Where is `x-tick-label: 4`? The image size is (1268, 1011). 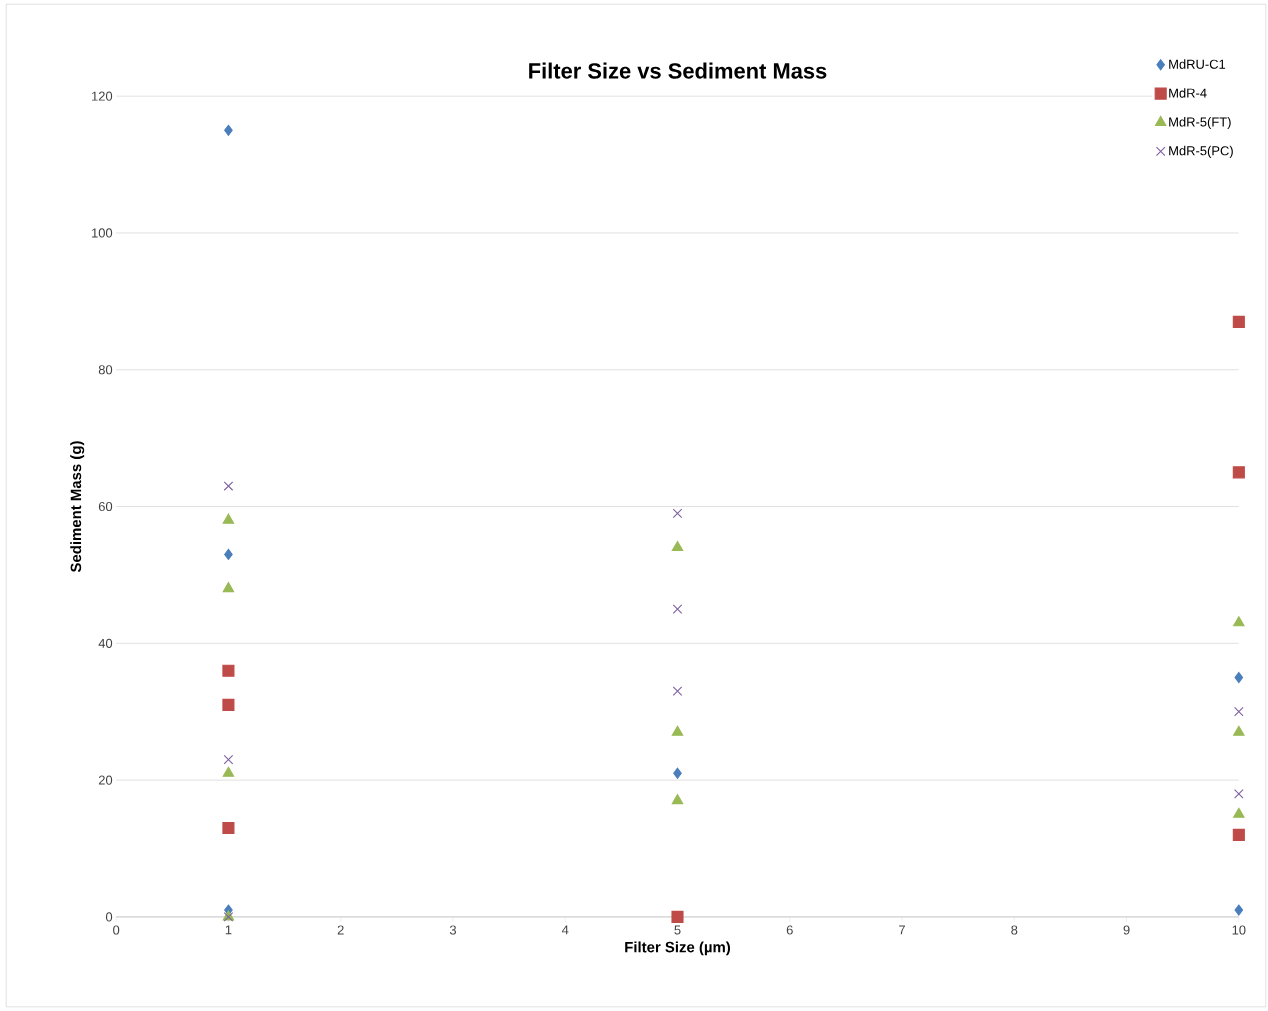
x-tick-label: 4 is located at coordinates (565, 930).